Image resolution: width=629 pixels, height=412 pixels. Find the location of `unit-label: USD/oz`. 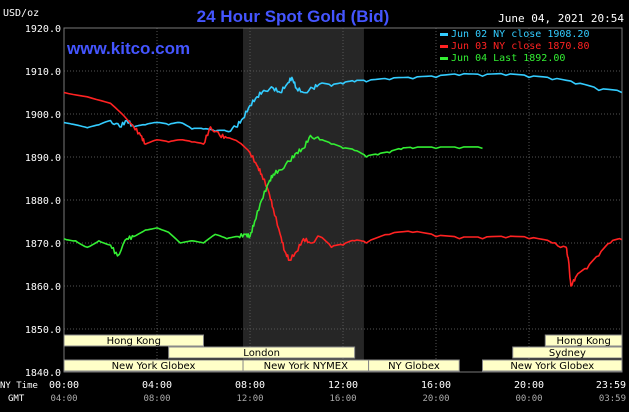

unit-label: USD/oz is located at coordinates (21, 13).